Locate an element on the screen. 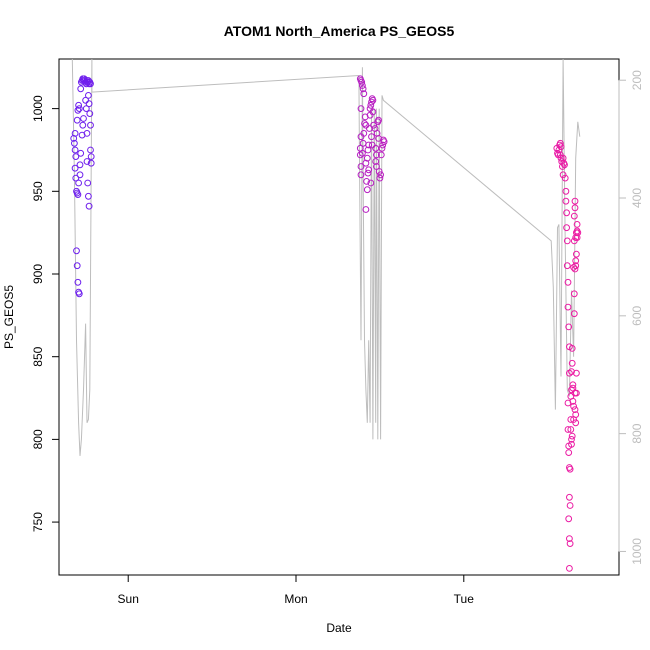  y-tick-label: 900 is located at coordinates (38, 274).